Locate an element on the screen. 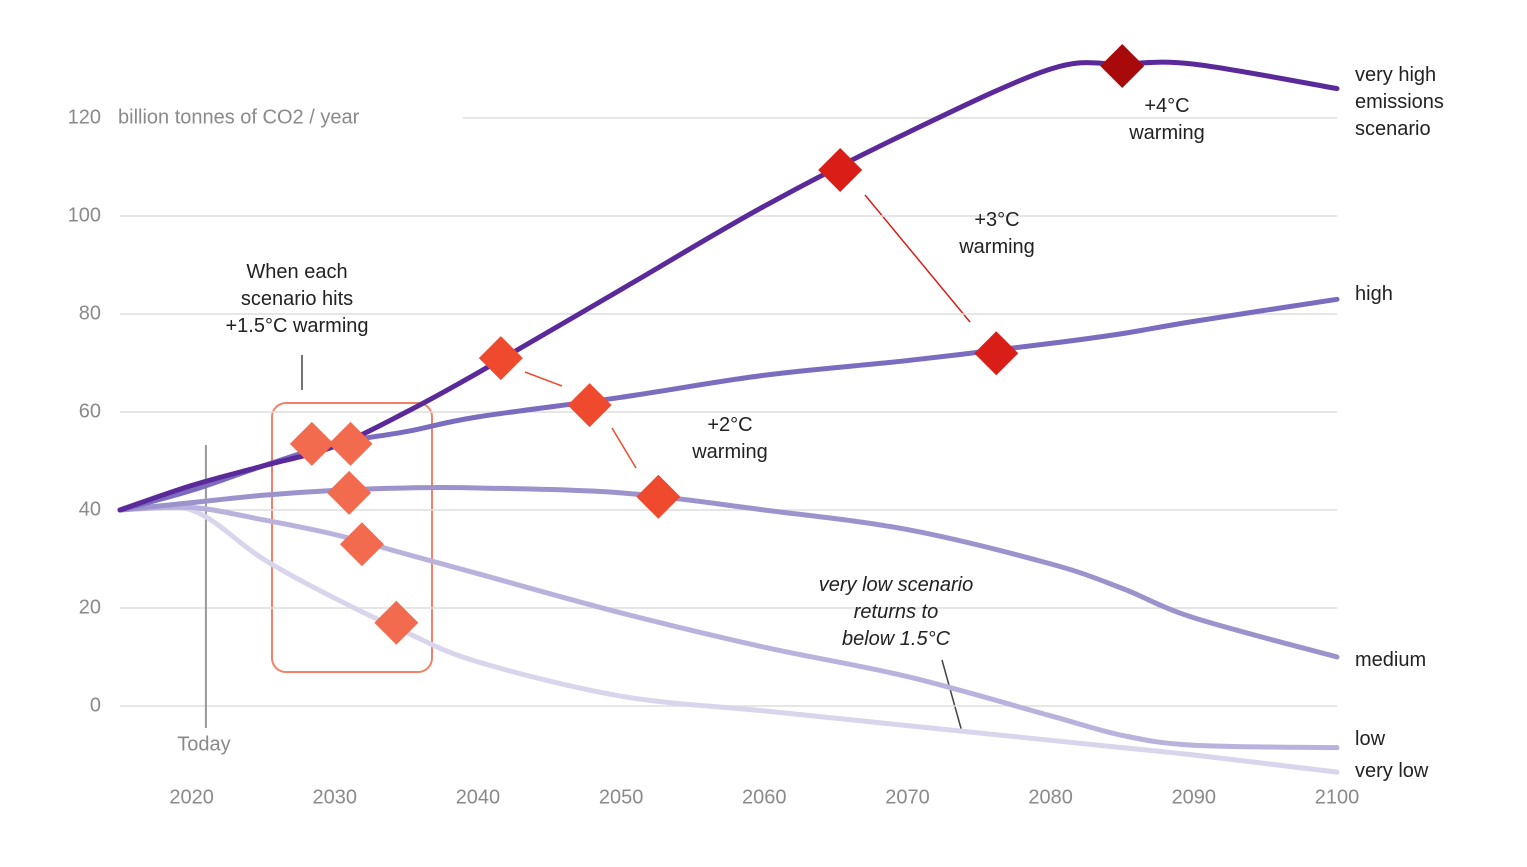  x-tick-label: 2060 is located at coordinates (764, 797).